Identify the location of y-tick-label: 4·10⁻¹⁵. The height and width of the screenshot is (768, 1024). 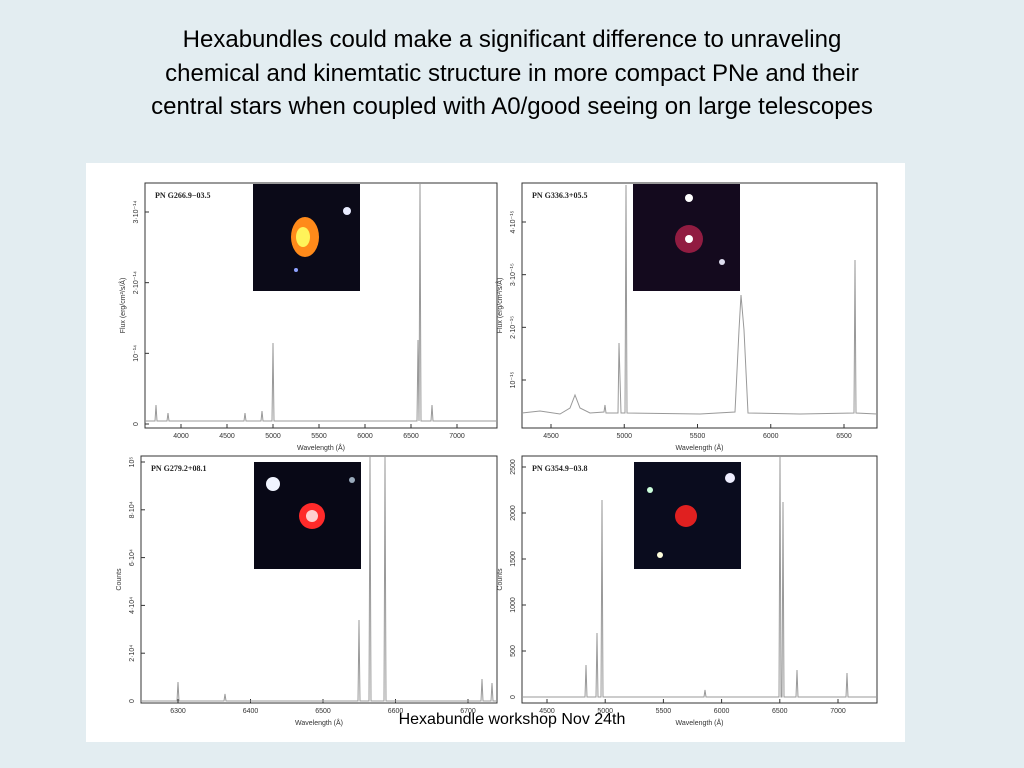
(513, 221).